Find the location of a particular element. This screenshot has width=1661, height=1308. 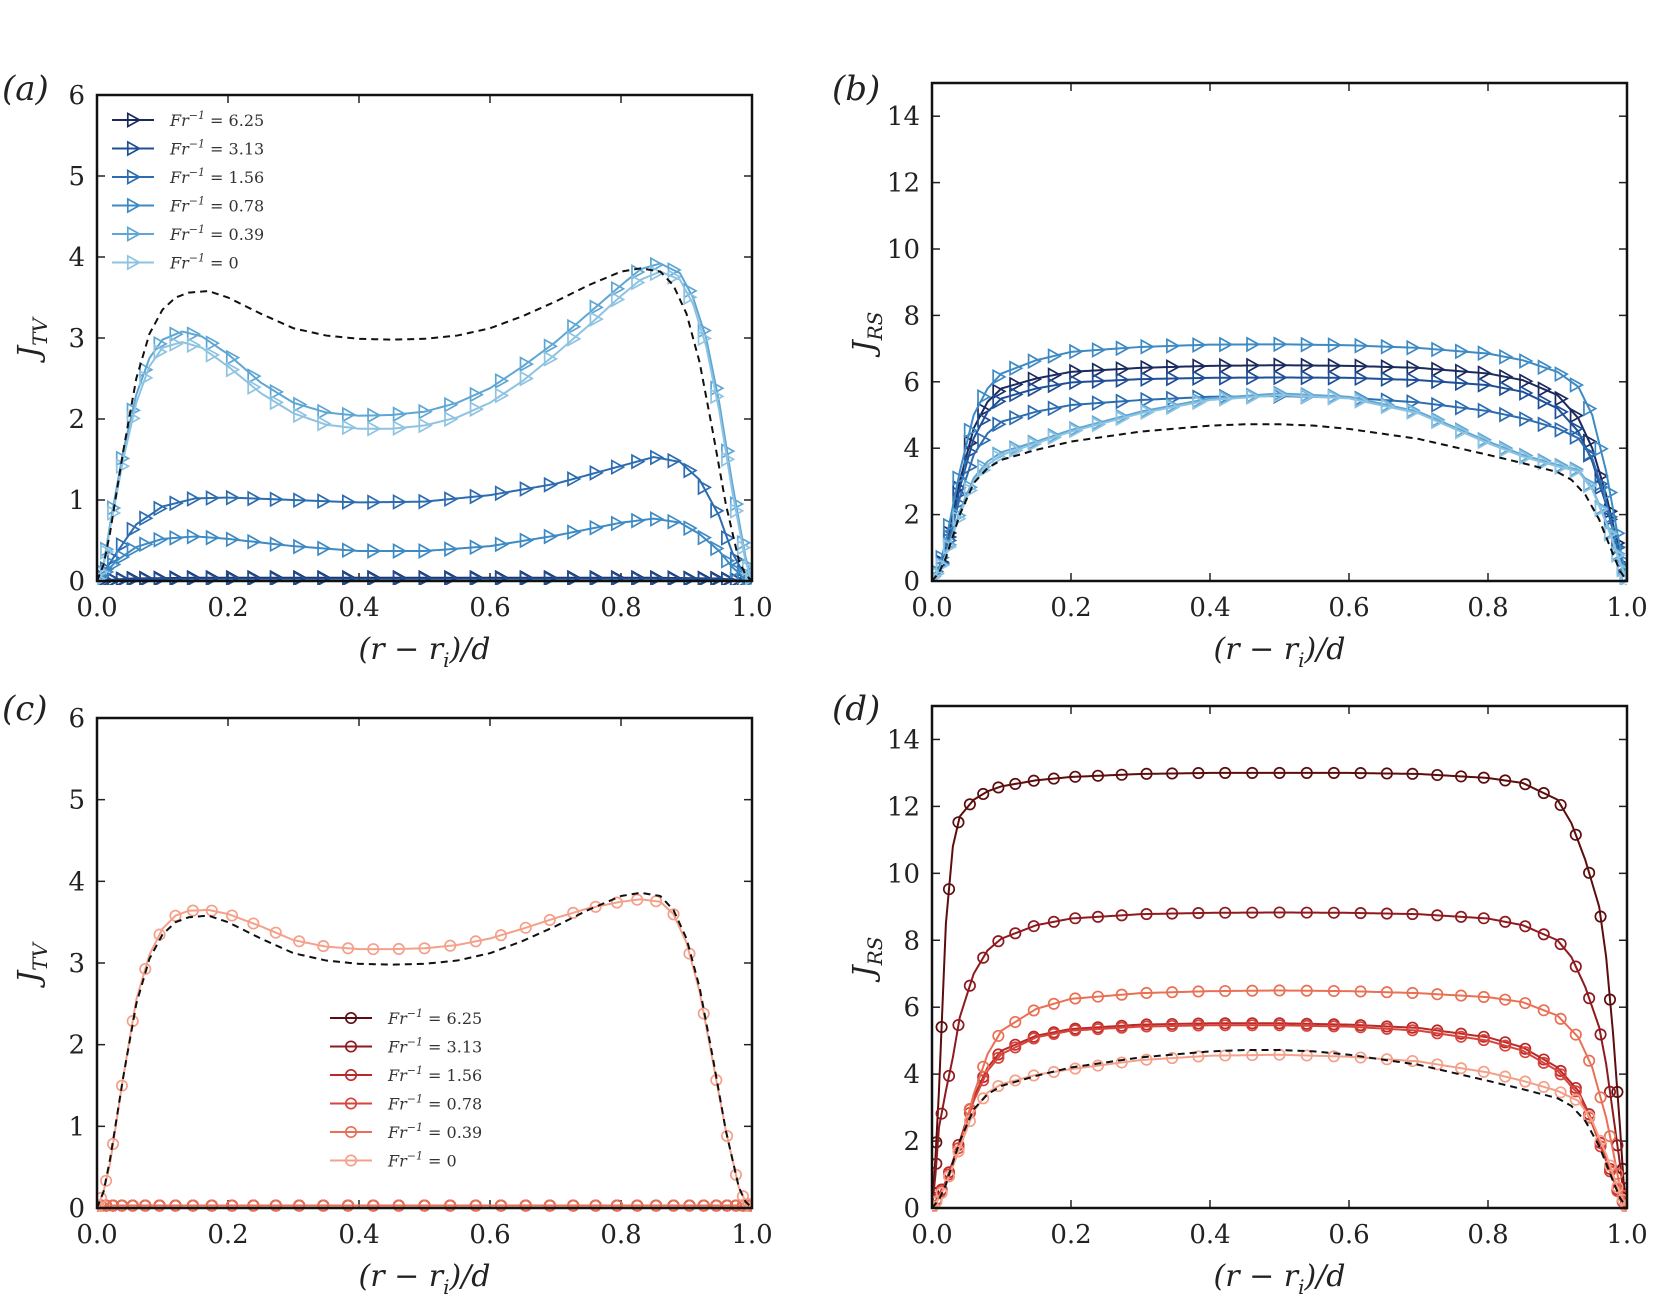

panel-label: (b) is located at coordinates (856, 89).